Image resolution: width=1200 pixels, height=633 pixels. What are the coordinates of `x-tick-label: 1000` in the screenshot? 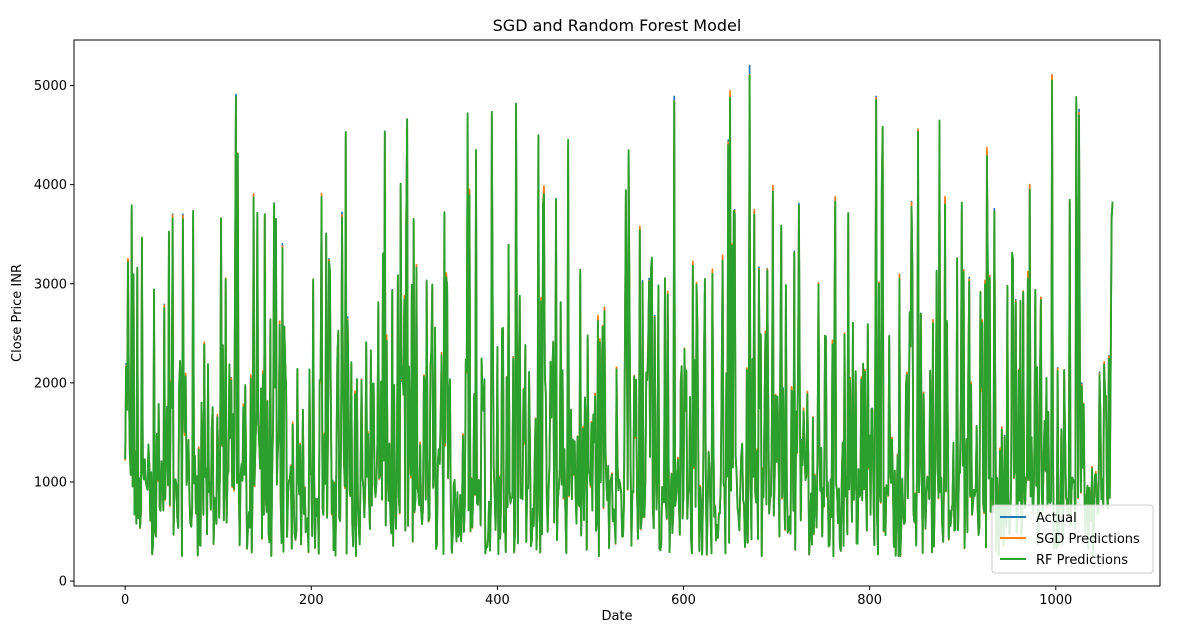 It's located at (1055, 600).